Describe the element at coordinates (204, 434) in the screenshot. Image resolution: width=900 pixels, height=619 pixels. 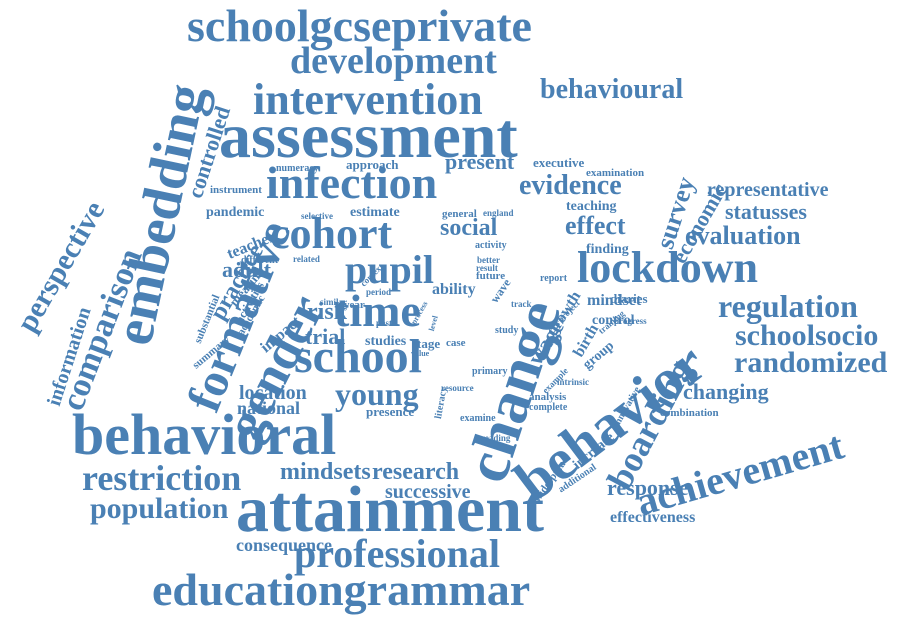
I see `word-behavioral: behavioral` at that location.